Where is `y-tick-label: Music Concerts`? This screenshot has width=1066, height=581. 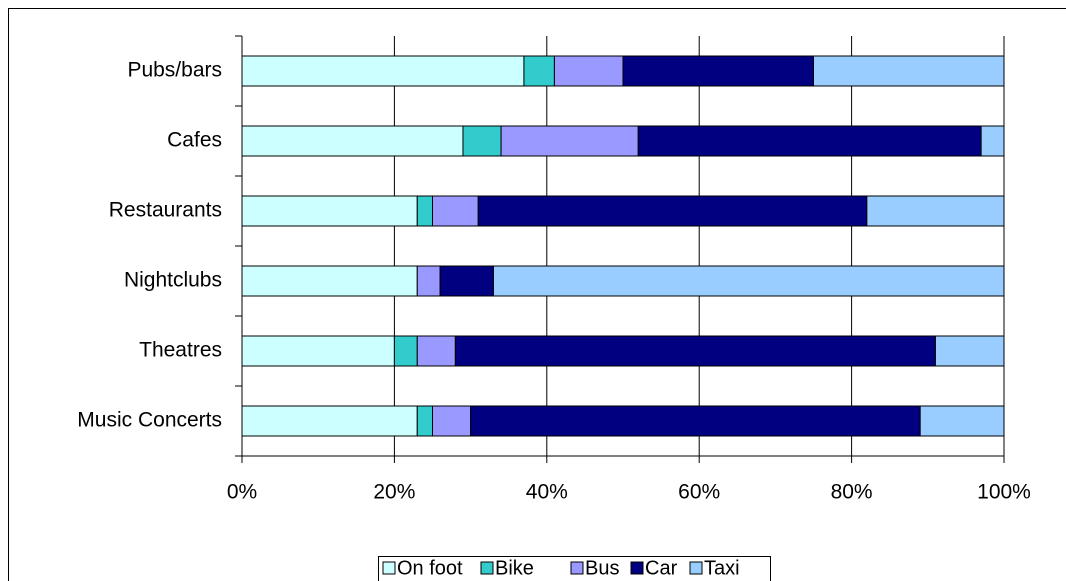 y-tick-label: Music Concerts is located at coordinates (149, 420).